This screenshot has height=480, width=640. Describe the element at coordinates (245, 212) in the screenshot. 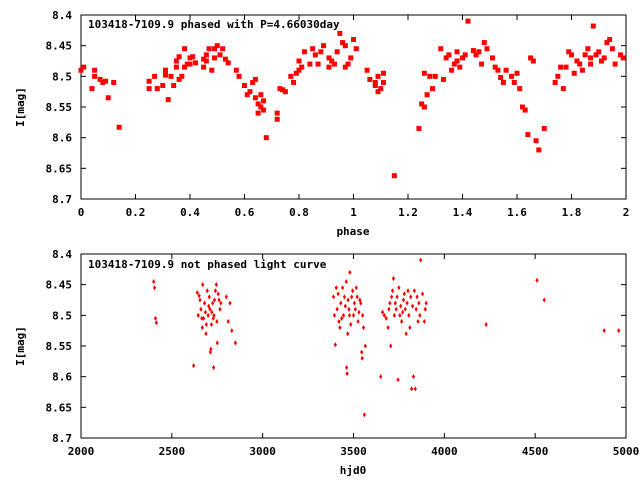

I see `x-tick-label: 0.6` at that location.